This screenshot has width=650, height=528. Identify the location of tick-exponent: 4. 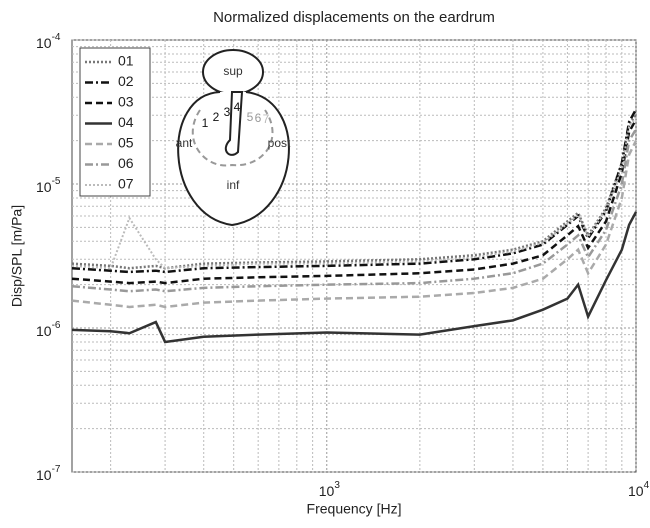
(647, 485).